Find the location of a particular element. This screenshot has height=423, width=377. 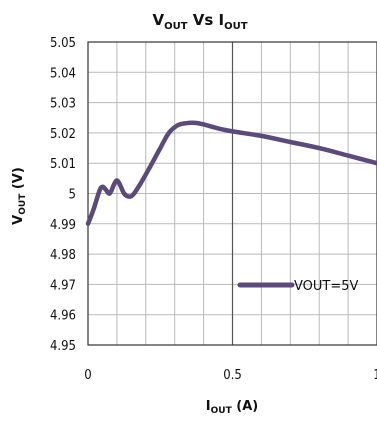

x-tick-label: 0 is located at coordinates (87, 375).